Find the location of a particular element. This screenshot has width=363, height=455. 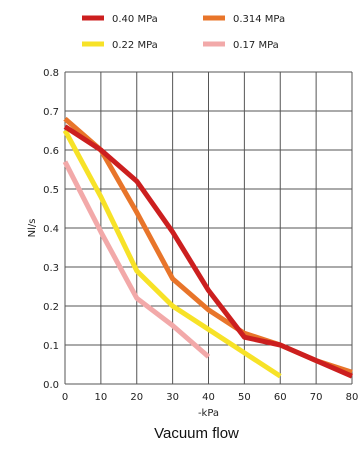

y-tick-label: 0.3 is located at coordinates (51, 268).